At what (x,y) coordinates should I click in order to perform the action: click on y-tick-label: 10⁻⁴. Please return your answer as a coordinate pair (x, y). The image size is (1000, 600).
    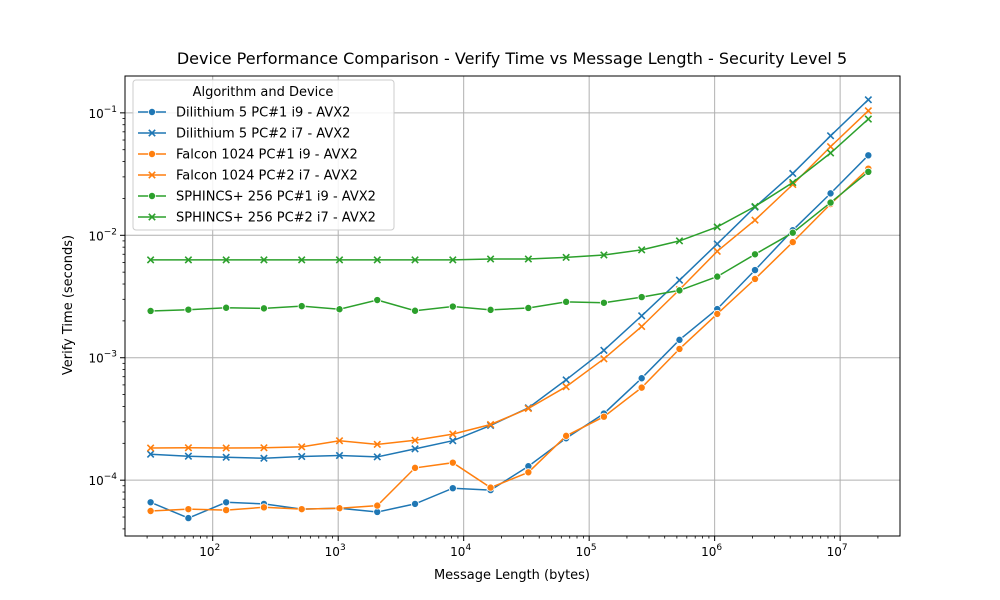
    Looking at the image, I should click on (102, 480).